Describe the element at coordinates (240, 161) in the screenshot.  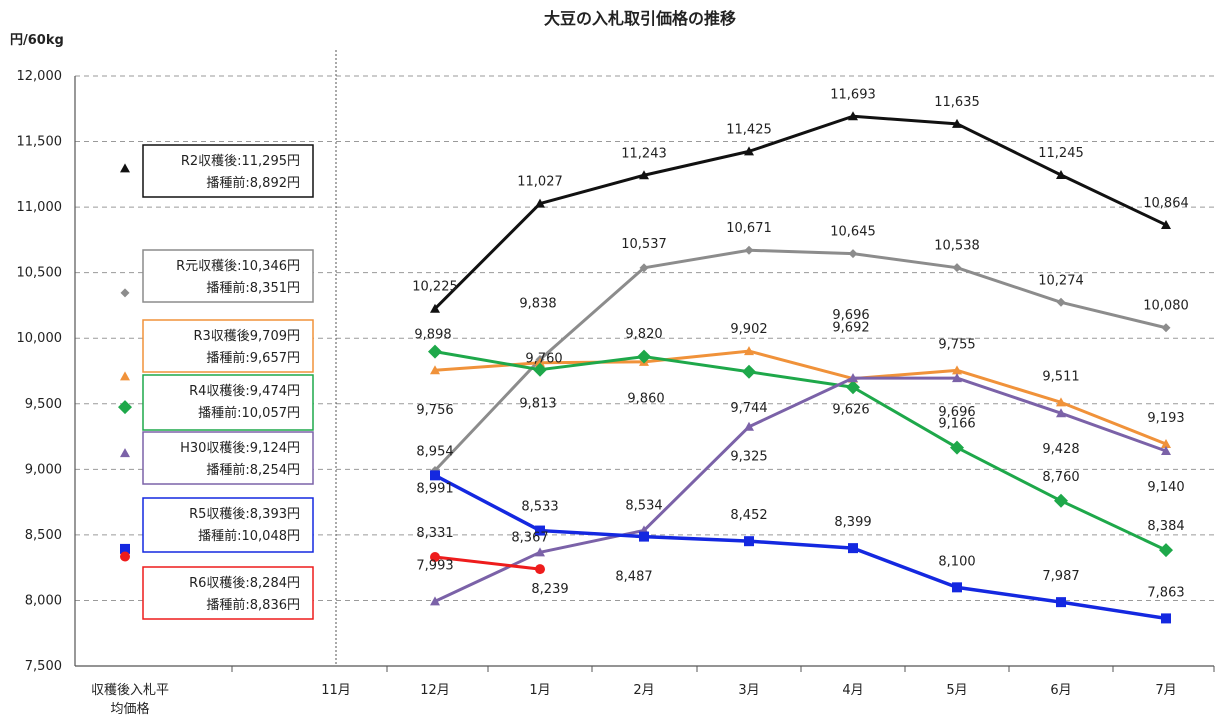
I see `legend-harvest-label: R2収穫後:11,295円` at that location.